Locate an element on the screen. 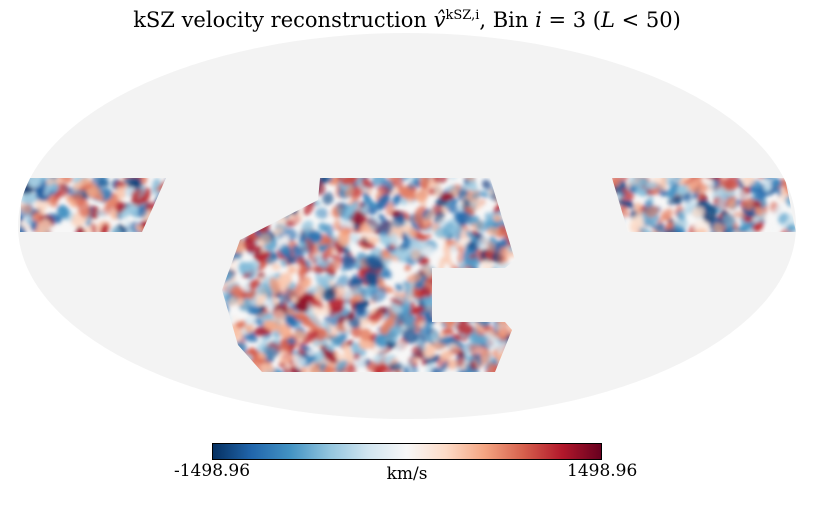 This screenshot has height=517, width=814. title-suffix: < 50) is located at coordinates (647, 20).